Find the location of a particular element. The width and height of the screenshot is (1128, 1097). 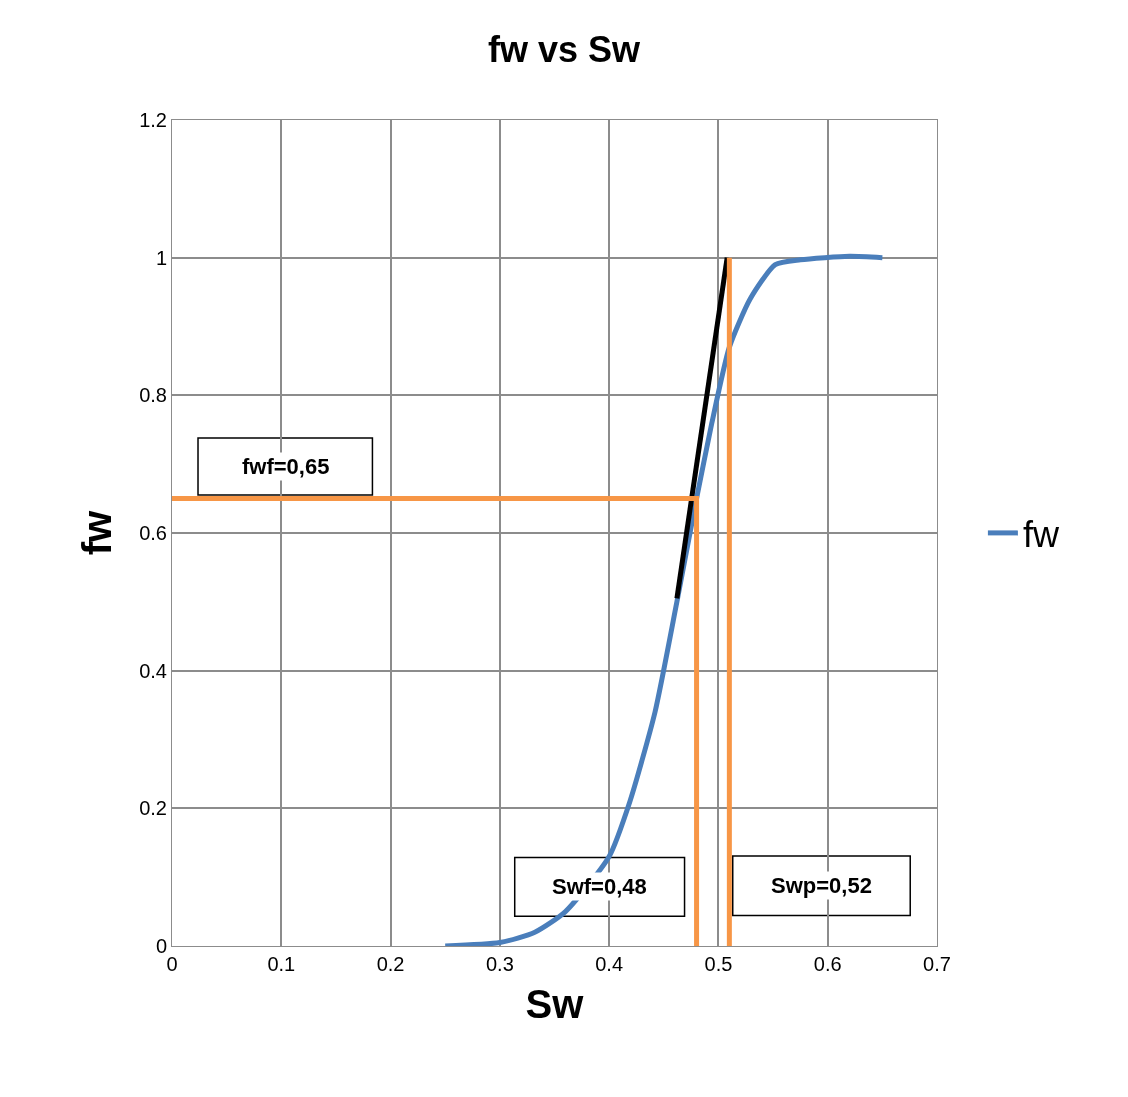

y-tick-label: 0 is located at coordinates (161, 946).